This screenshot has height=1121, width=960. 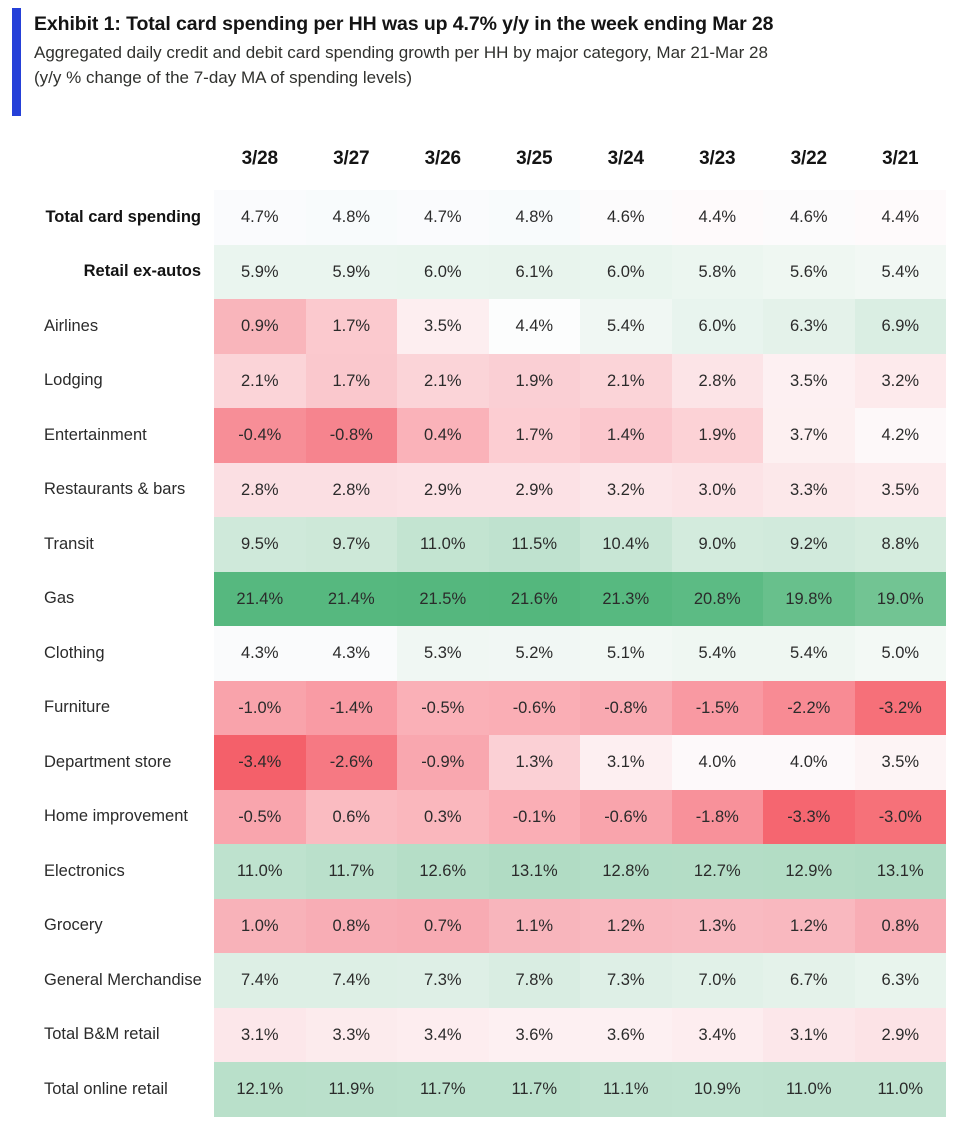 What do you see at coordinates (443, 925) in the screenshot?
I see `heatmap-cell: 0.7%` at bounding box center [443, 925].